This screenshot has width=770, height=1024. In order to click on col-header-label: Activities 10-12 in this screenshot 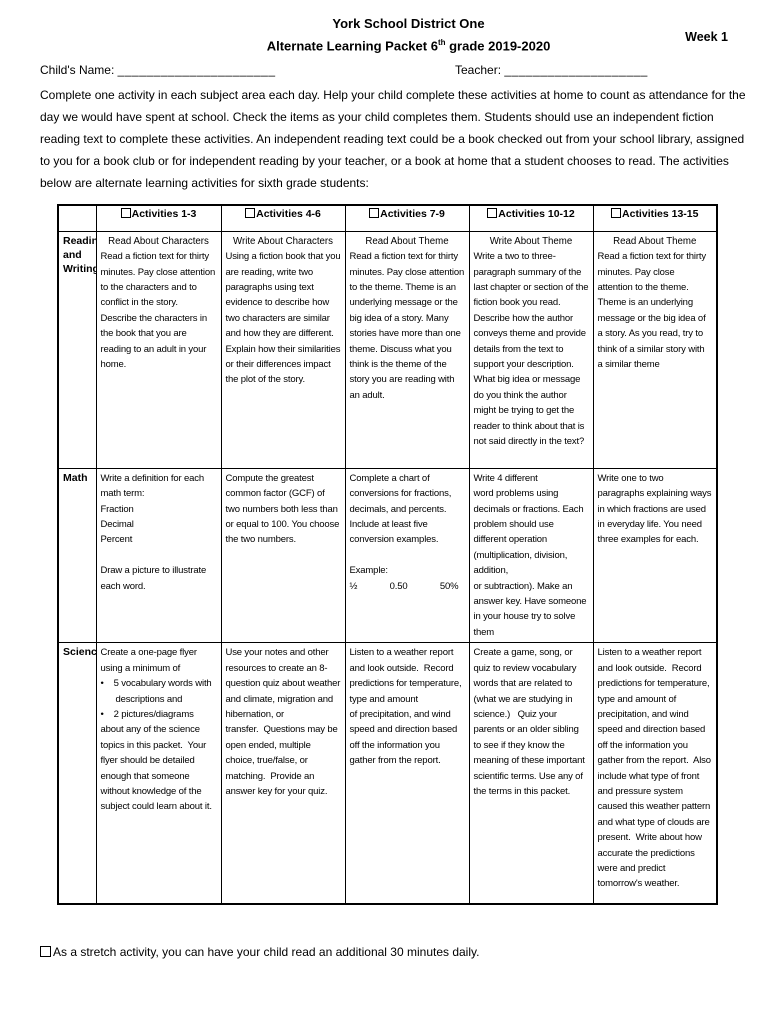, I will do `click(536, 214)`.